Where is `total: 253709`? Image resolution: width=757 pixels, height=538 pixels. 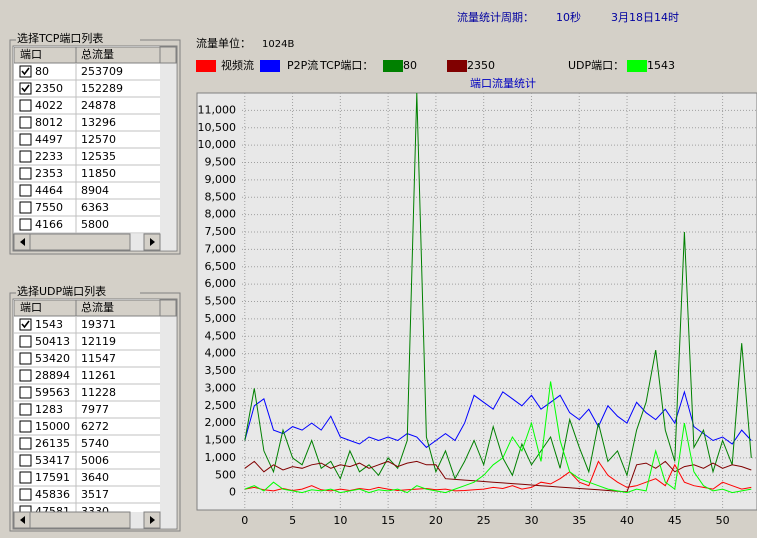 total: 253709 is located at coordinates (102, 71).